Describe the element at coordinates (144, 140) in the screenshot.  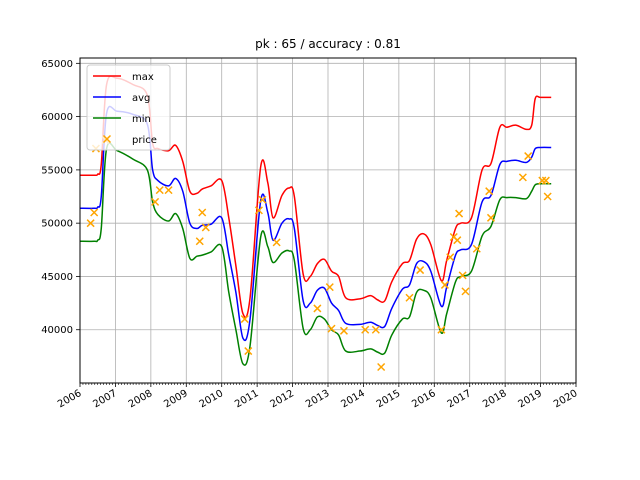
I see `legend-label-price: price` at that location.